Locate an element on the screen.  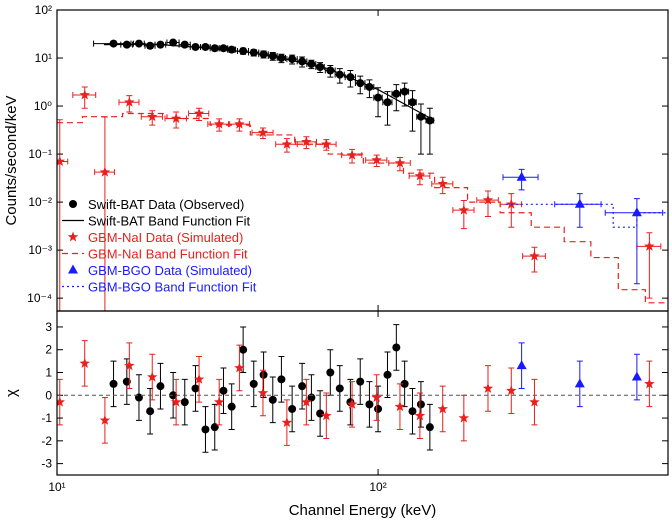
y-tick-label: 2 is located at coordinates (48, 350).